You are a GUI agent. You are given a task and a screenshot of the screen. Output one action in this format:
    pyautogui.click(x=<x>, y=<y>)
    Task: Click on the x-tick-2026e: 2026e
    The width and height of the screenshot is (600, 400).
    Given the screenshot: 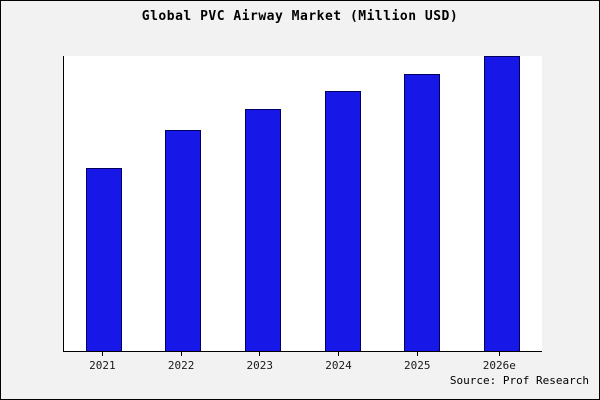 What is the action you would take?
    pyautogui.click(x=499, y=362)
    